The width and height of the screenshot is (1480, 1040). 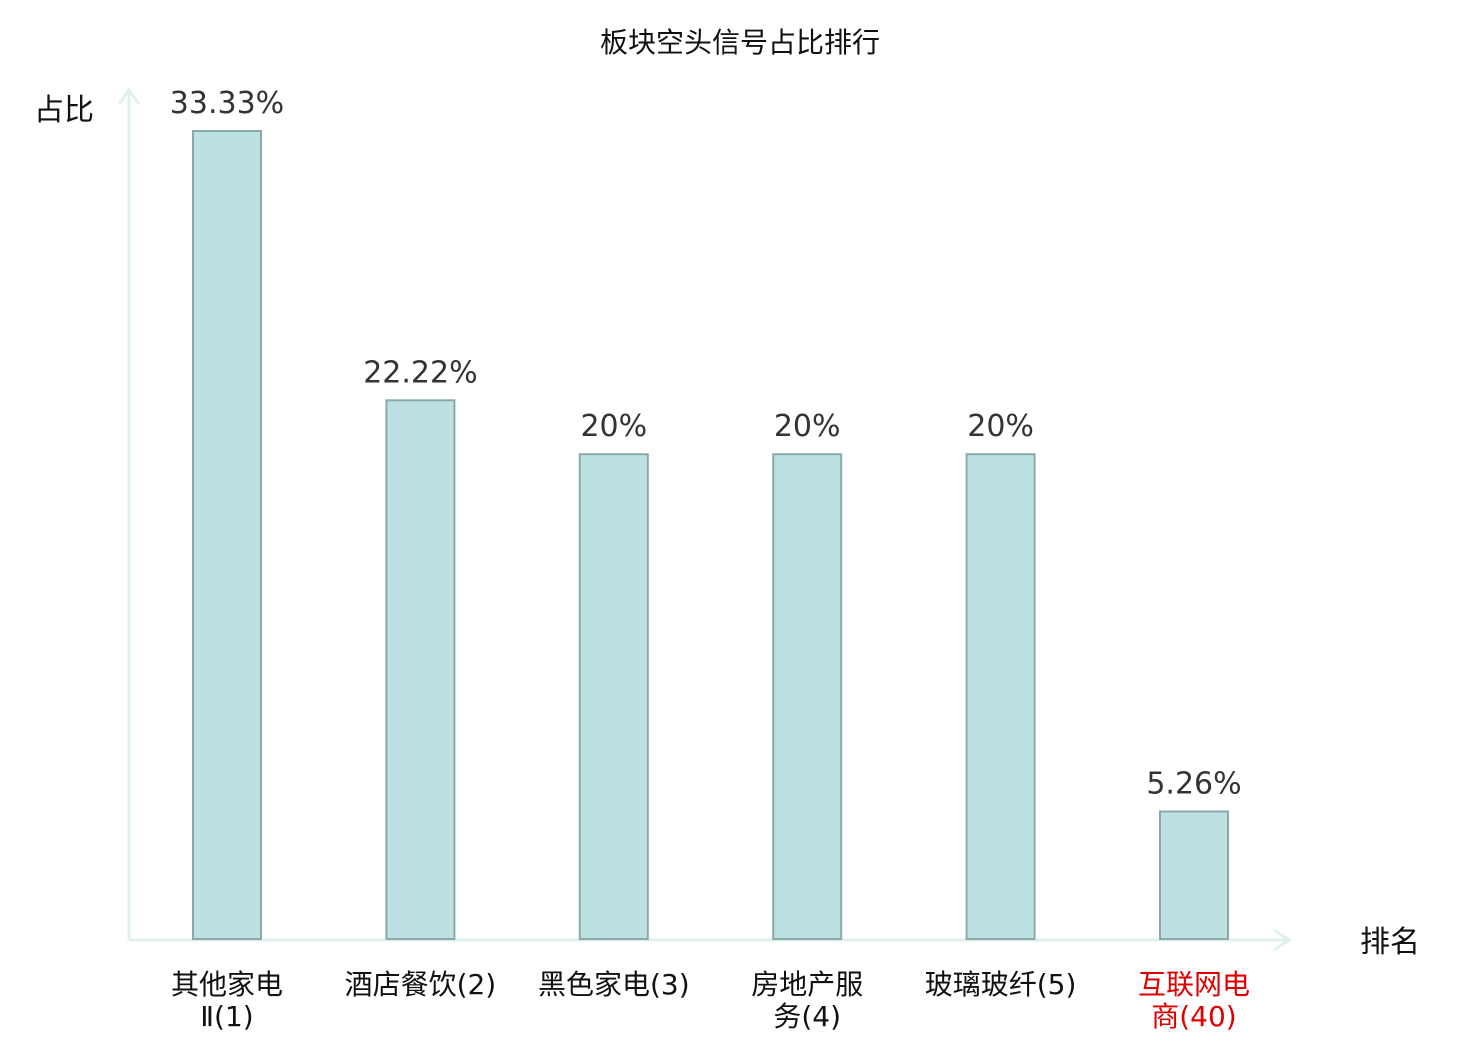 What do you see at coordinates (1194, 984) in the screenshot?
I see `x-tick-label: 互联网电` at bounding box center [1194, 984].